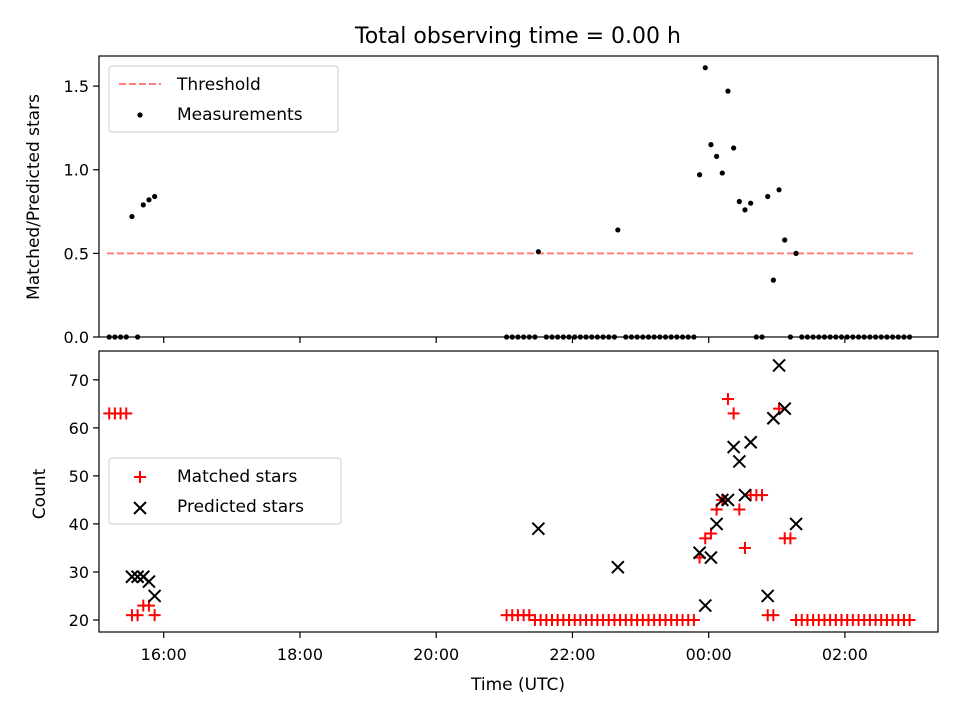 This screenshot has width=960, height=720. Describe the element at coordinates (40, 493) in the screenshot. I see `bottom-y-axis-label: Count` at that location.